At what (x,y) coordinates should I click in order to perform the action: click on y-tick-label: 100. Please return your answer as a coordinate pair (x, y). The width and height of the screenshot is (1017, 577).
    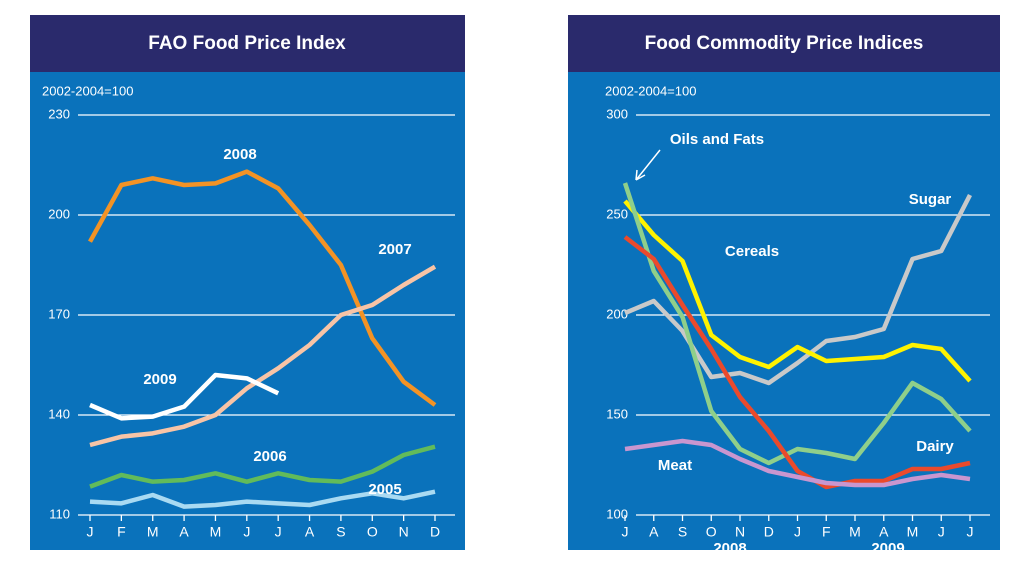
    Looking at the image, I should click on (617, 513).